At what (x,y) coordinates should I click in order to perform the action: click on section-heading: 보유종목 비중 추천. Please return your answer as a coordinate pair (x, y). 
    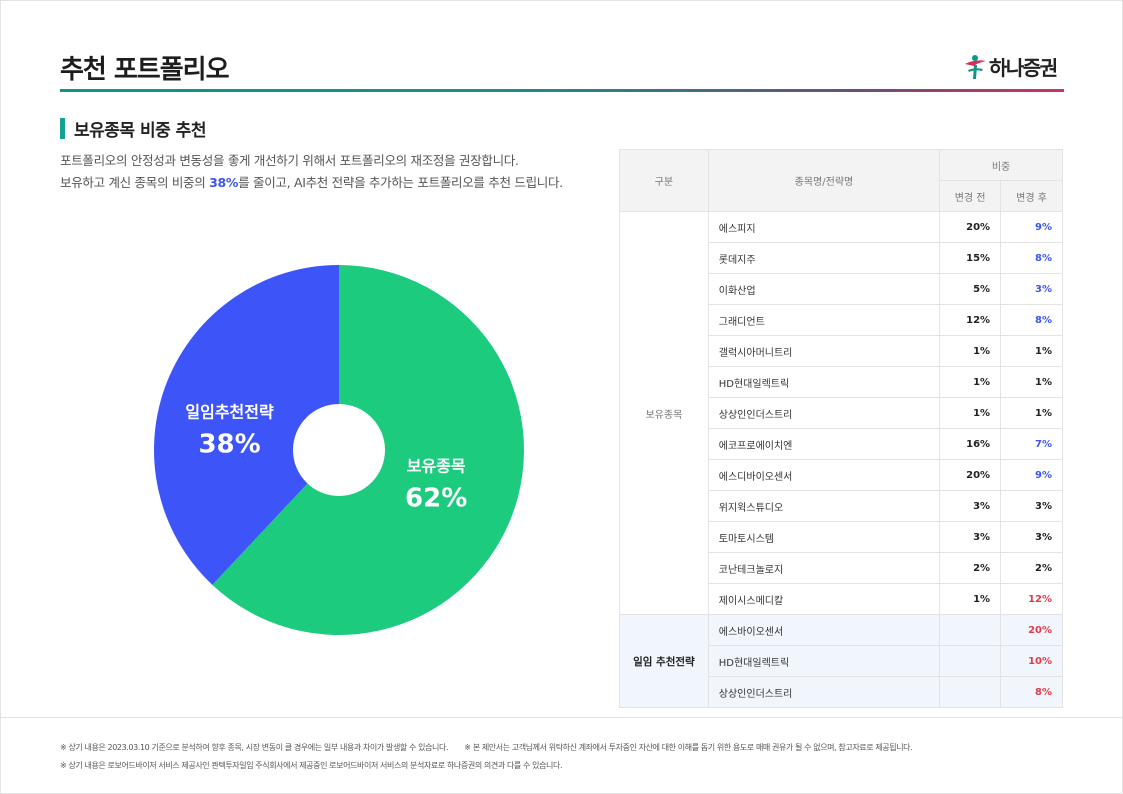
    Looking at the image, I should click on (133, 128).